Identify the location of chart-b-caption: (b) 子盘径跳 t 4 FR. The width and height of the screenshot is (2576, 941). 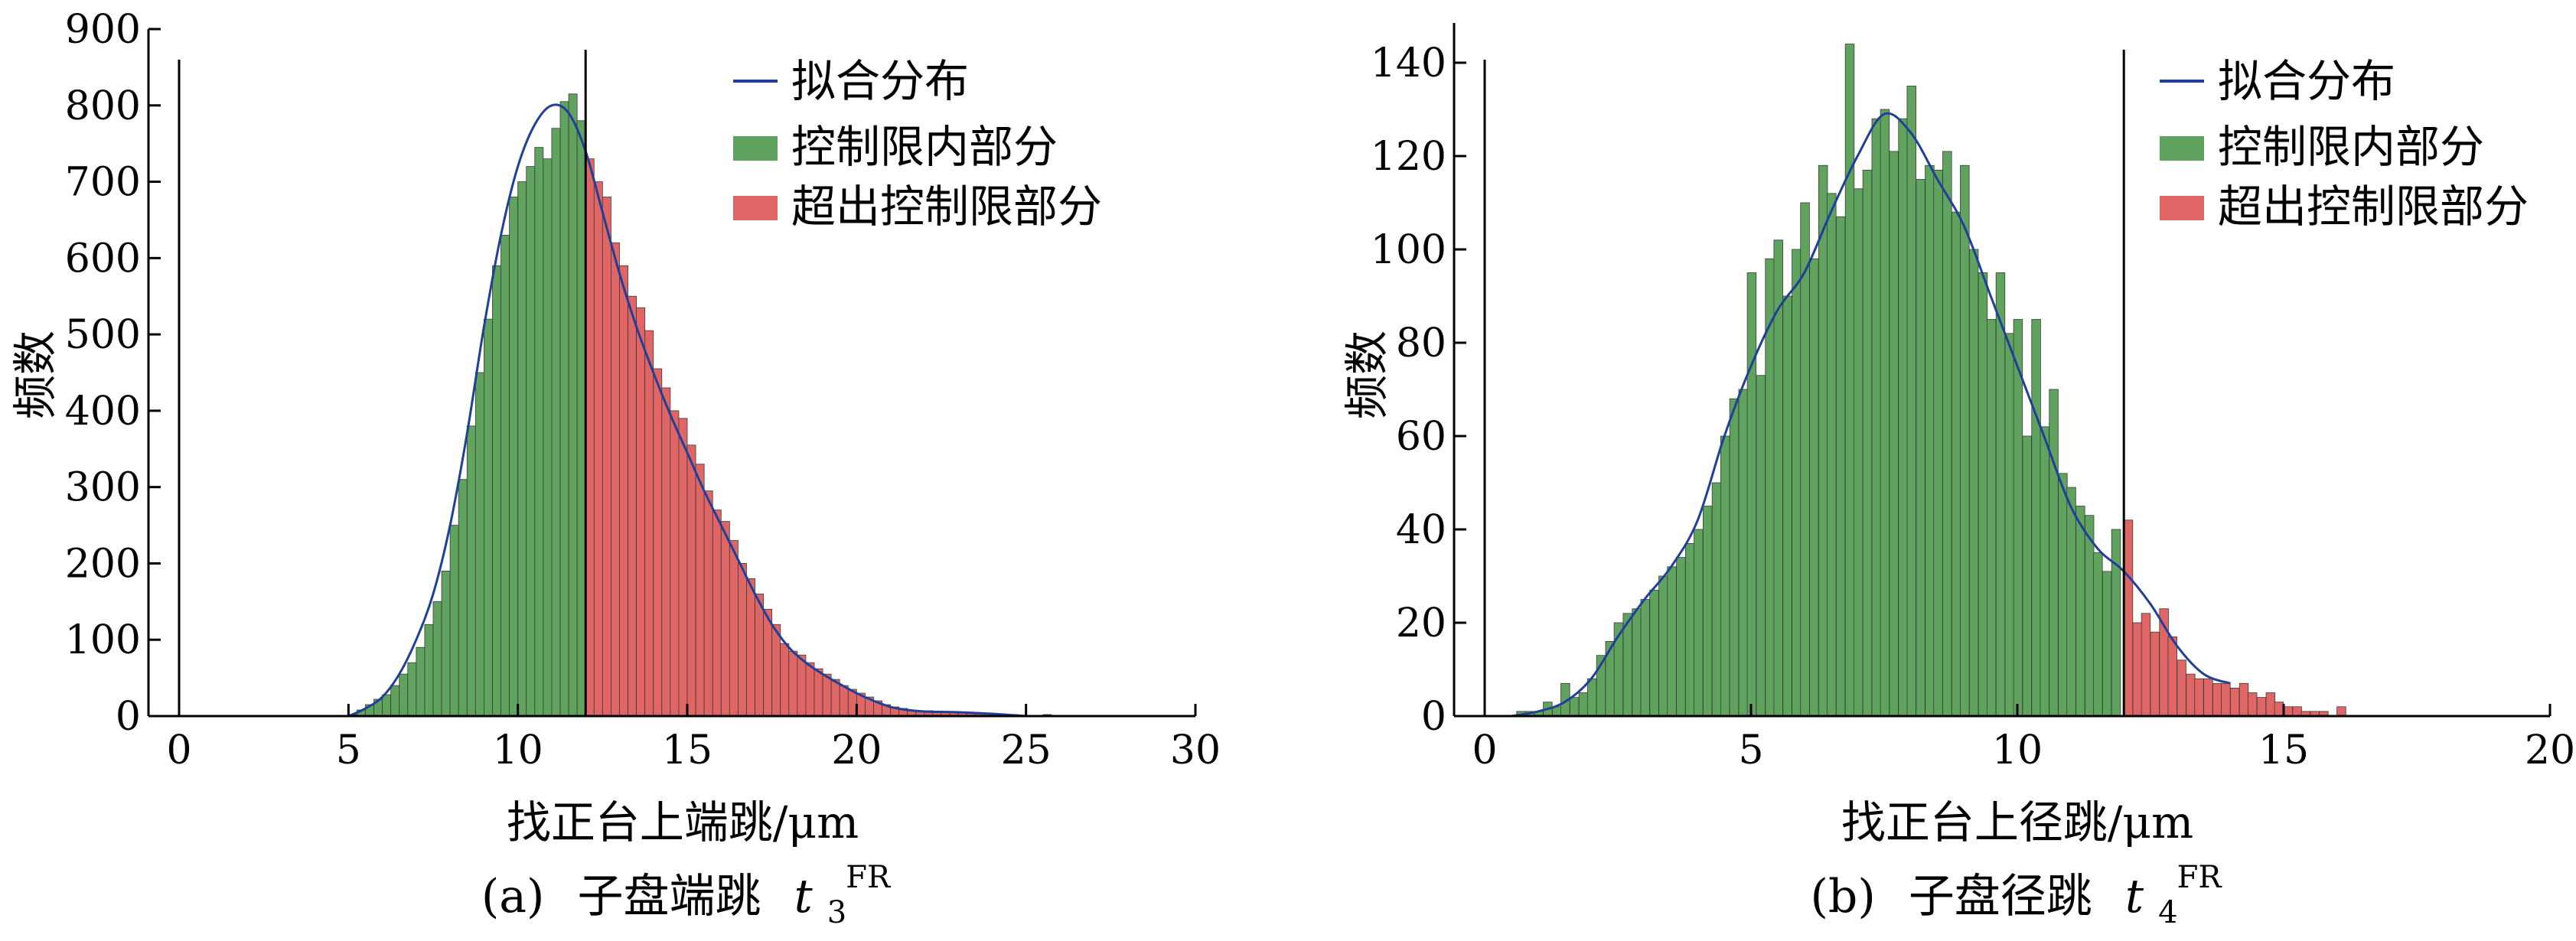
(2017, 897).